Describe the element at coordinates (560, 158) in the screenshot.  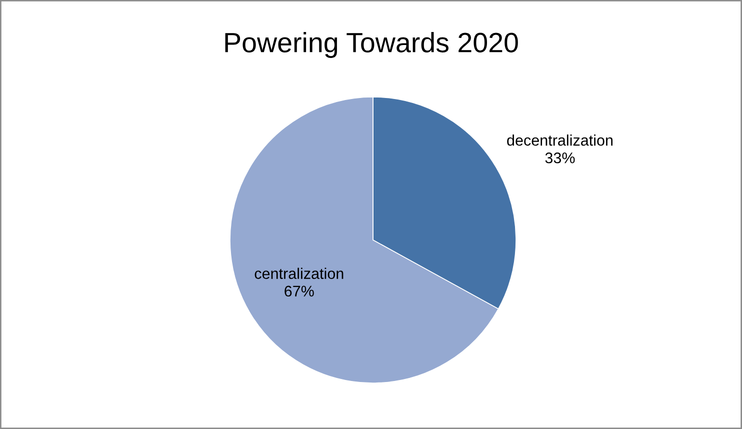
I see `data-label: 33%` at that location.